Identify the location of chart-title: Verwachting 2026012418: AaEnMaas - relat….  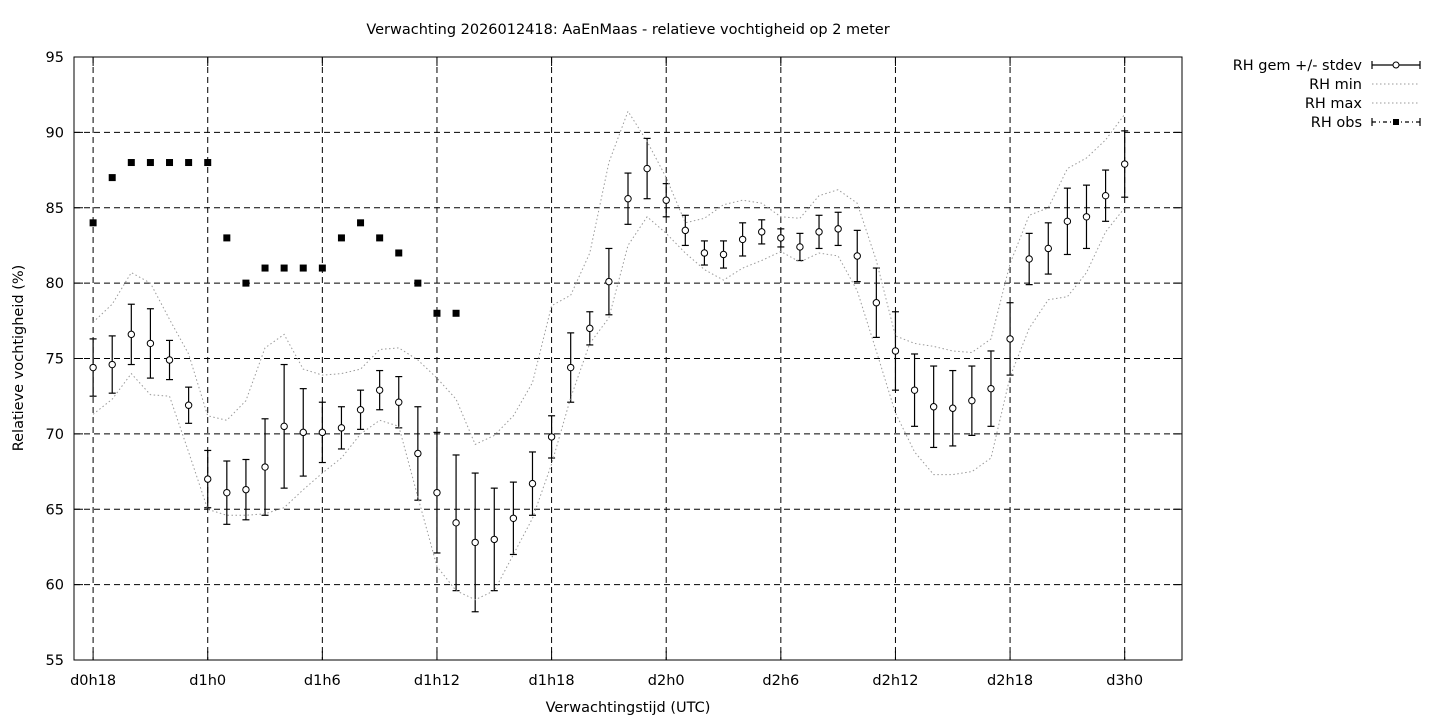
(627, 30).